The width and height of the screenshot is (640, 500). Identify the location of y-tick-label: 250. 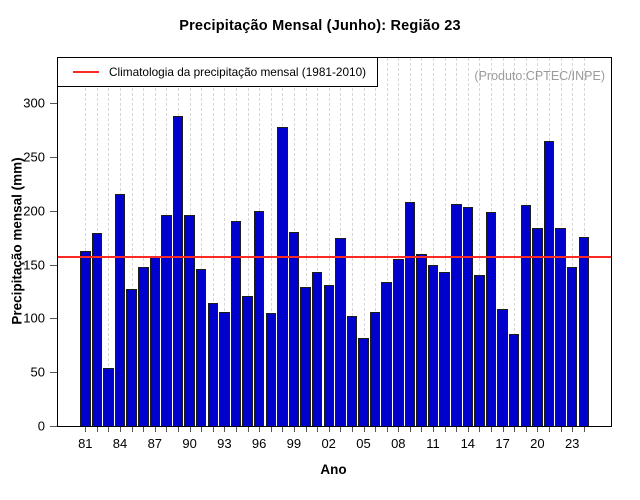
(34, 157).